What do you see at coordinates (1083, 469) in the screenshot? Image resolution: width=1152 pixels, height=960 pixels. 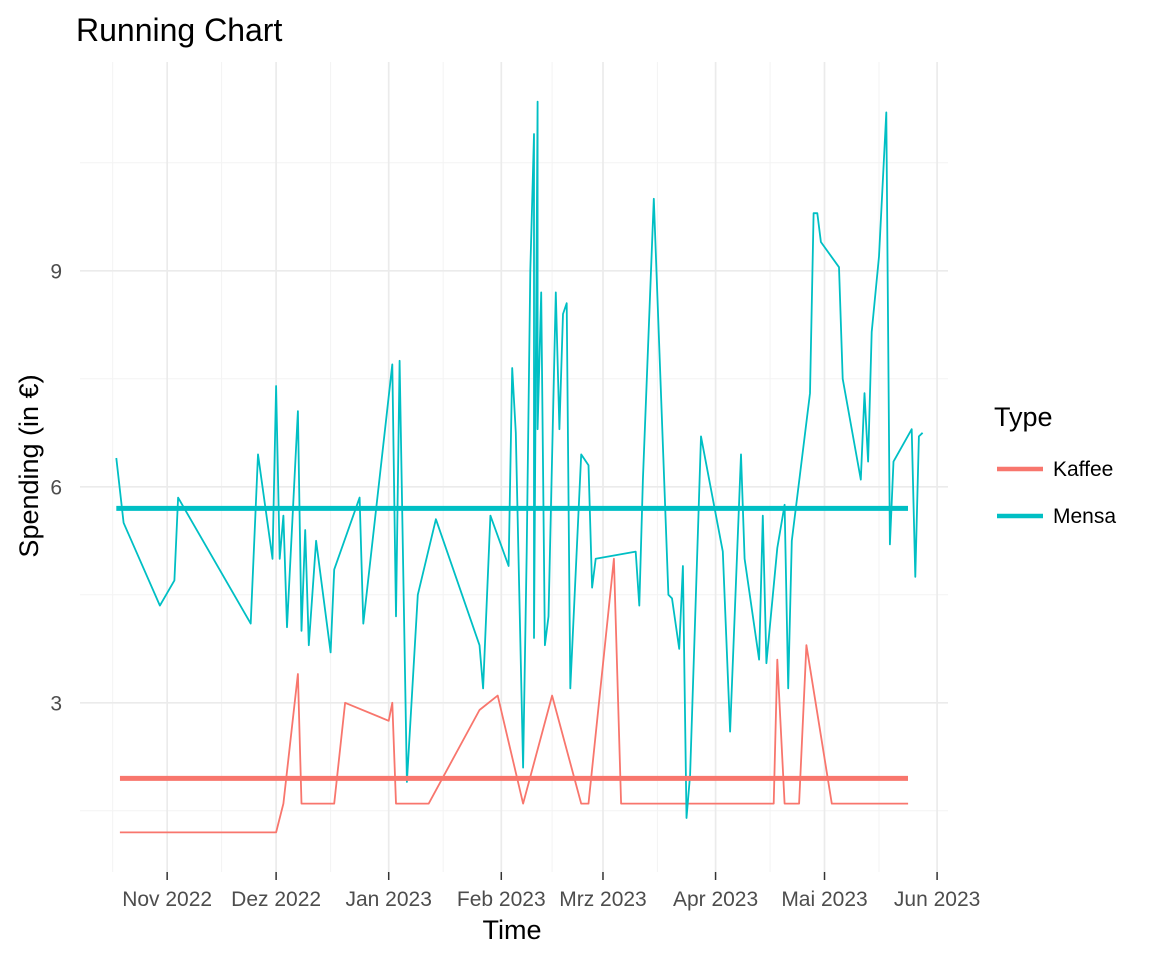 I see `legend-label-kaffee: Kaffee` at bounding box center [1083, 469].